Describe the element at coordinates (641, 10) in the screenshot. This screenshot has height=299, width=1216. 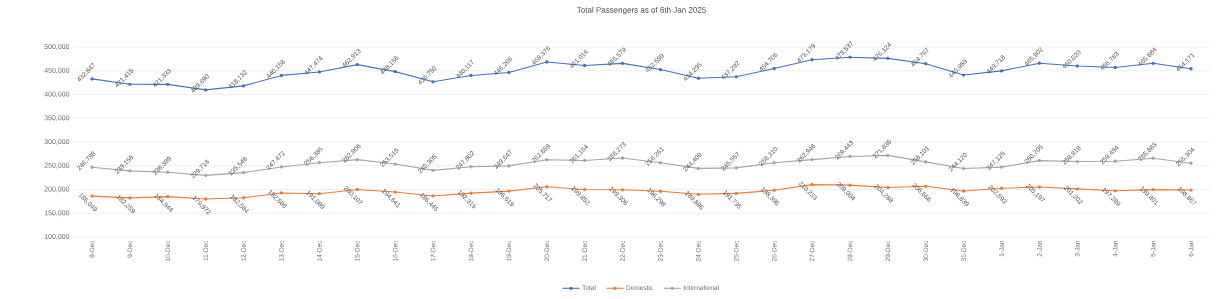
I see `chart-title: Total Passengers as of 6th Jan 2025` at that location.